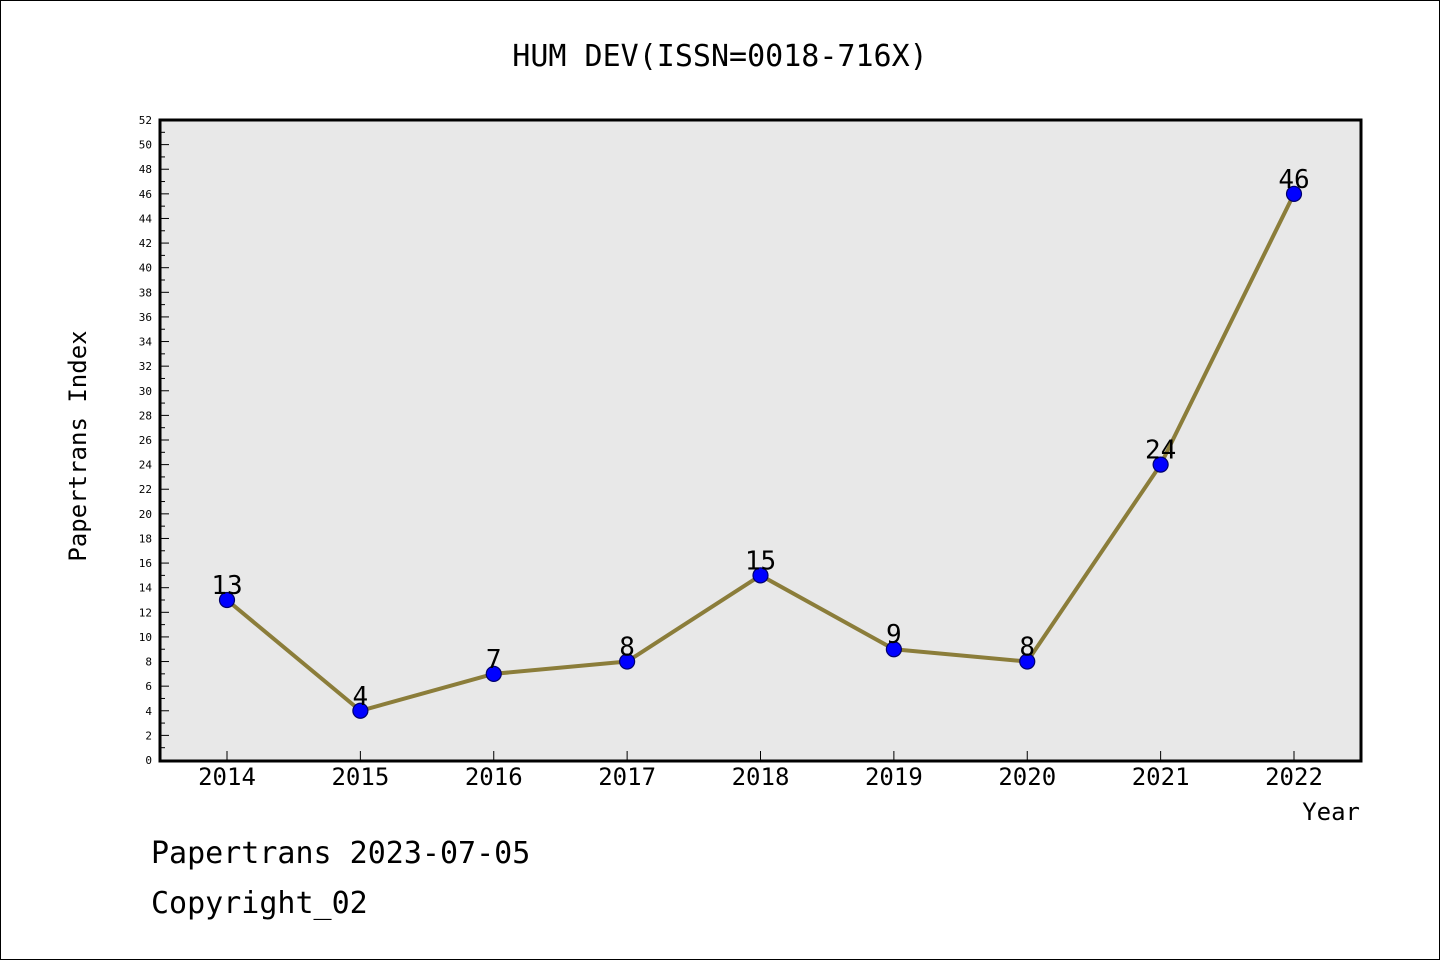 This screenshot has width=1440, height=960. What do you see at coordinates (145, 563) in the screenshot?
I see `y-tick-label: 16` at bounding box center [145, 563].